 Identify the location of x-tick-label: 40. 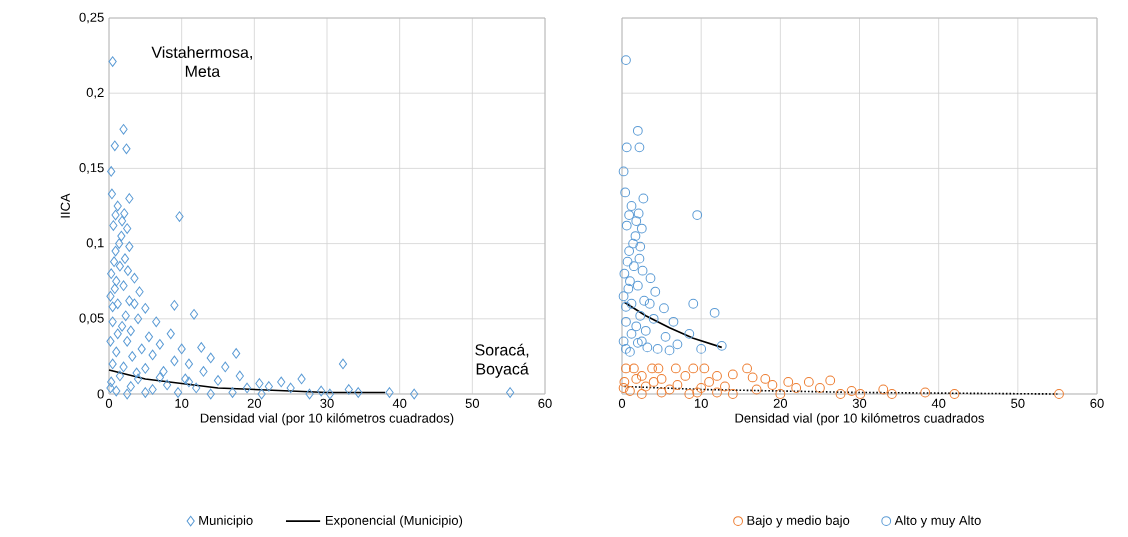
(399, 403).